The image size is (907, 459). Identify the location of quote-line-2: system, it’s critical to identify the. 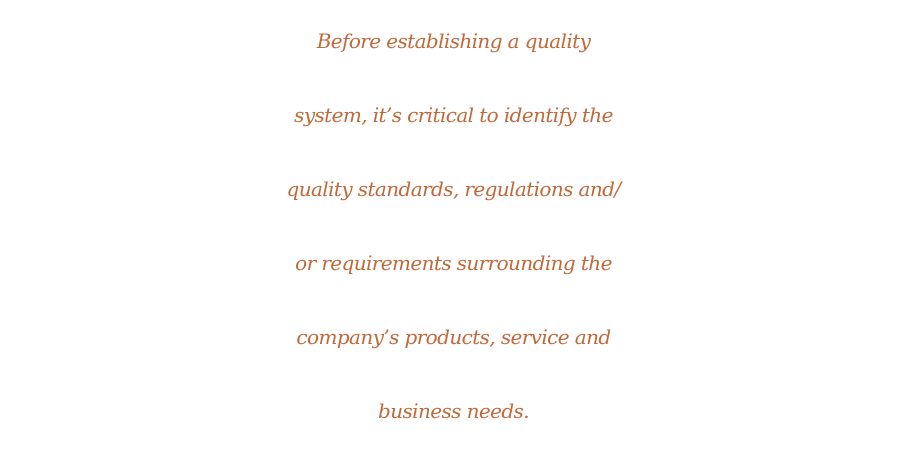
(453, 115).